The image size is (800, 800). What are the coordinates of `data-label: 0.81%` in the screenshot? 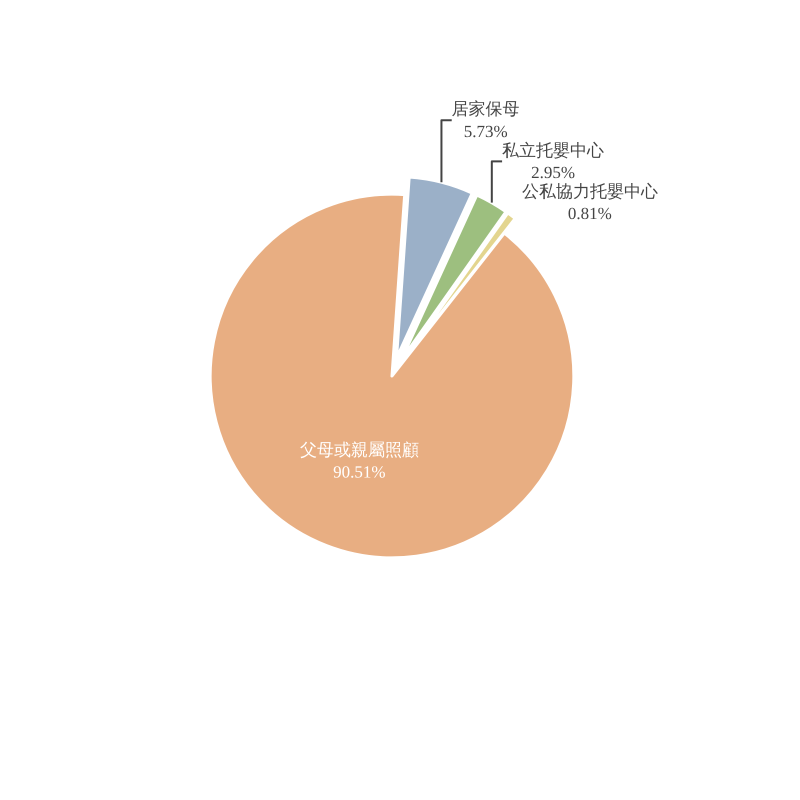 It's located at (590, 213).